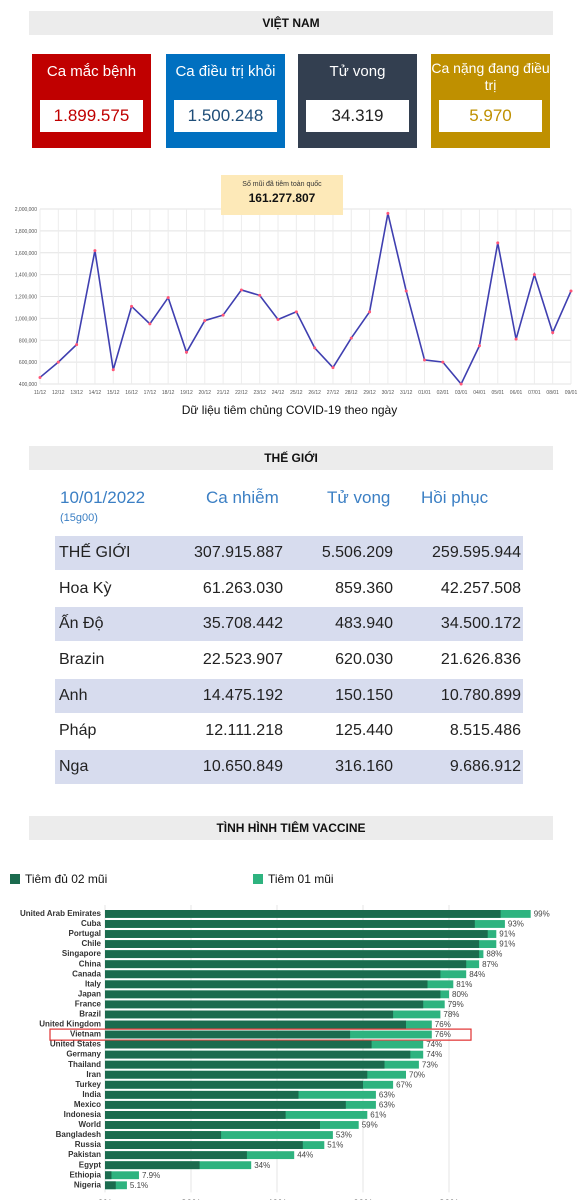 This screenshot has width=579, height=1200. What do you see at coordinates (225, 71) in the screenshot?
I see `stat-recovered-label: Ca điều trị khỏi` at bounding box center [225, 71].